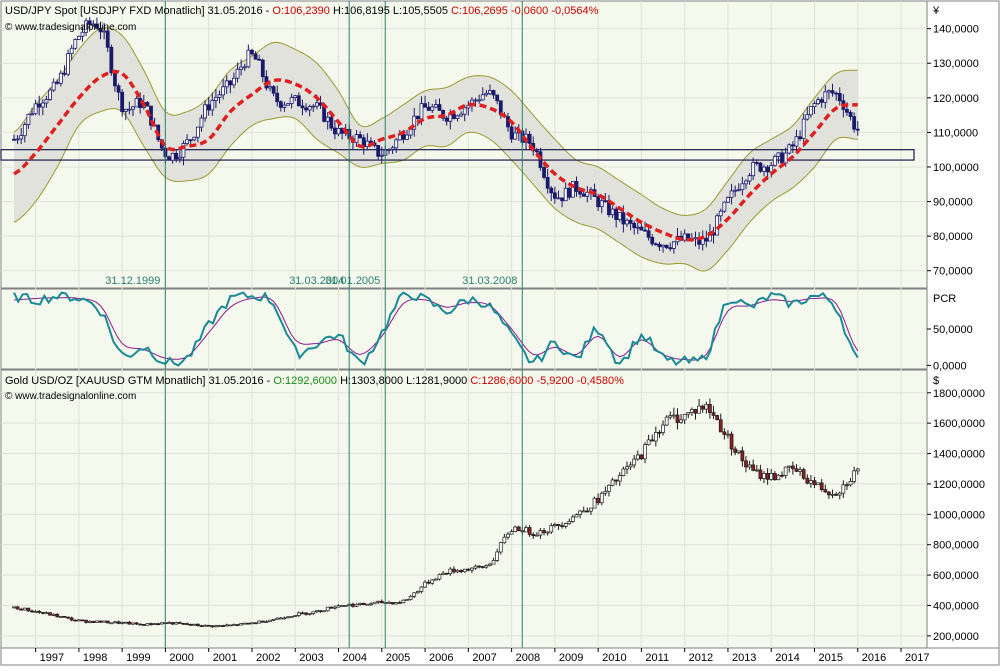 Image resolution: width=1000 pixels, height=671 pixels. What do you see at coordinates (571, 658) in the screenshot?
I see `year-label: 2009` at bounding box center [571, 658].